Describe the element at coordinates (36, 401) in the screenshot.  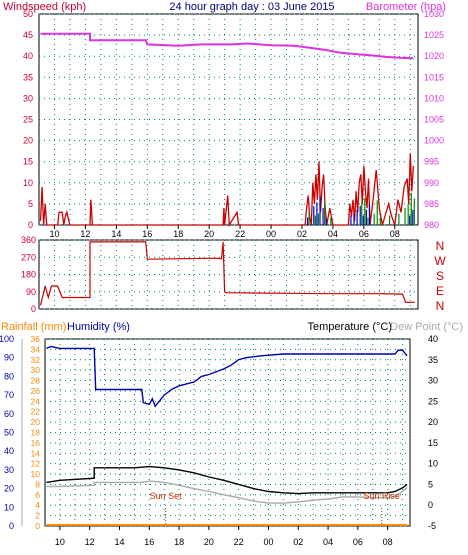
I see `rainfall-y-tick-label: 24` at that location.